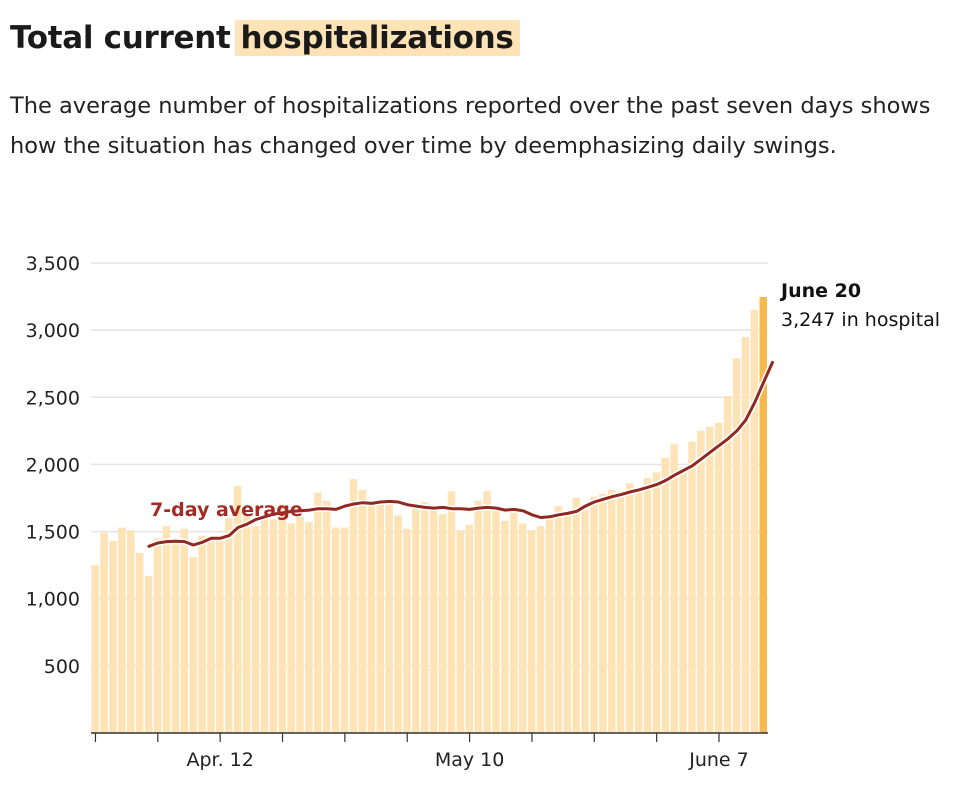  I want to click on x-axis: Apr. 12 May 10 June 7, so click(429, 751).